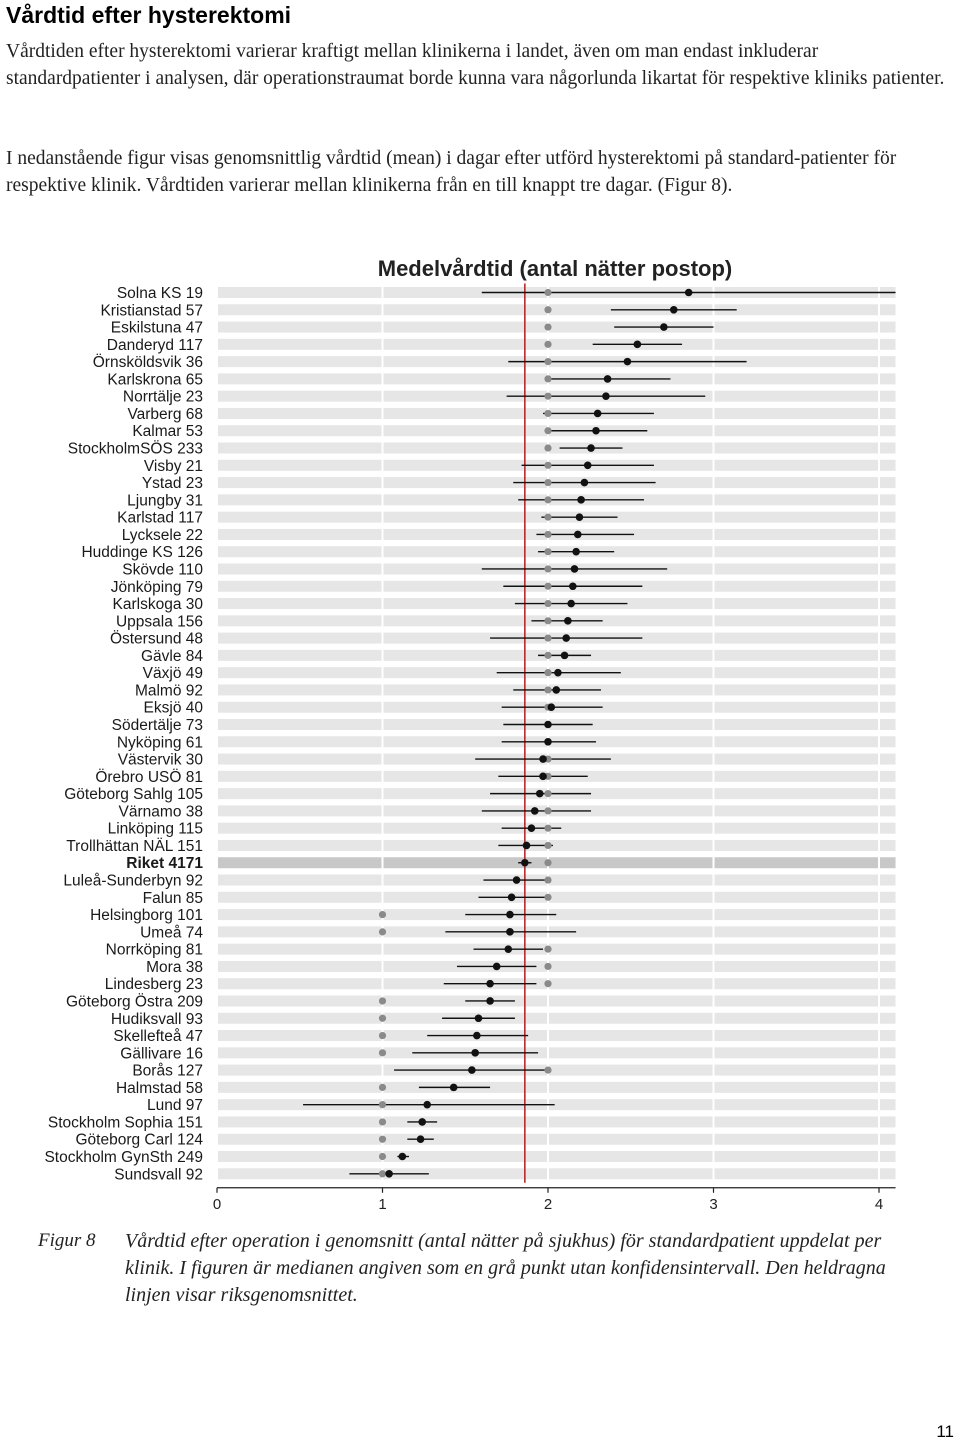  What do you see at coordinates (160, 293) in the screenshot?
I see `row-label: Solna KS 19` at bounding box center [160, 293].